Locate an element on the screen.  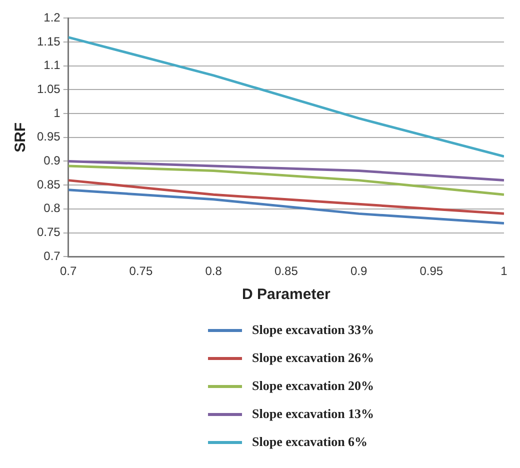
legend-label: Slope excavation 20% is located at coordinates (313, 386).